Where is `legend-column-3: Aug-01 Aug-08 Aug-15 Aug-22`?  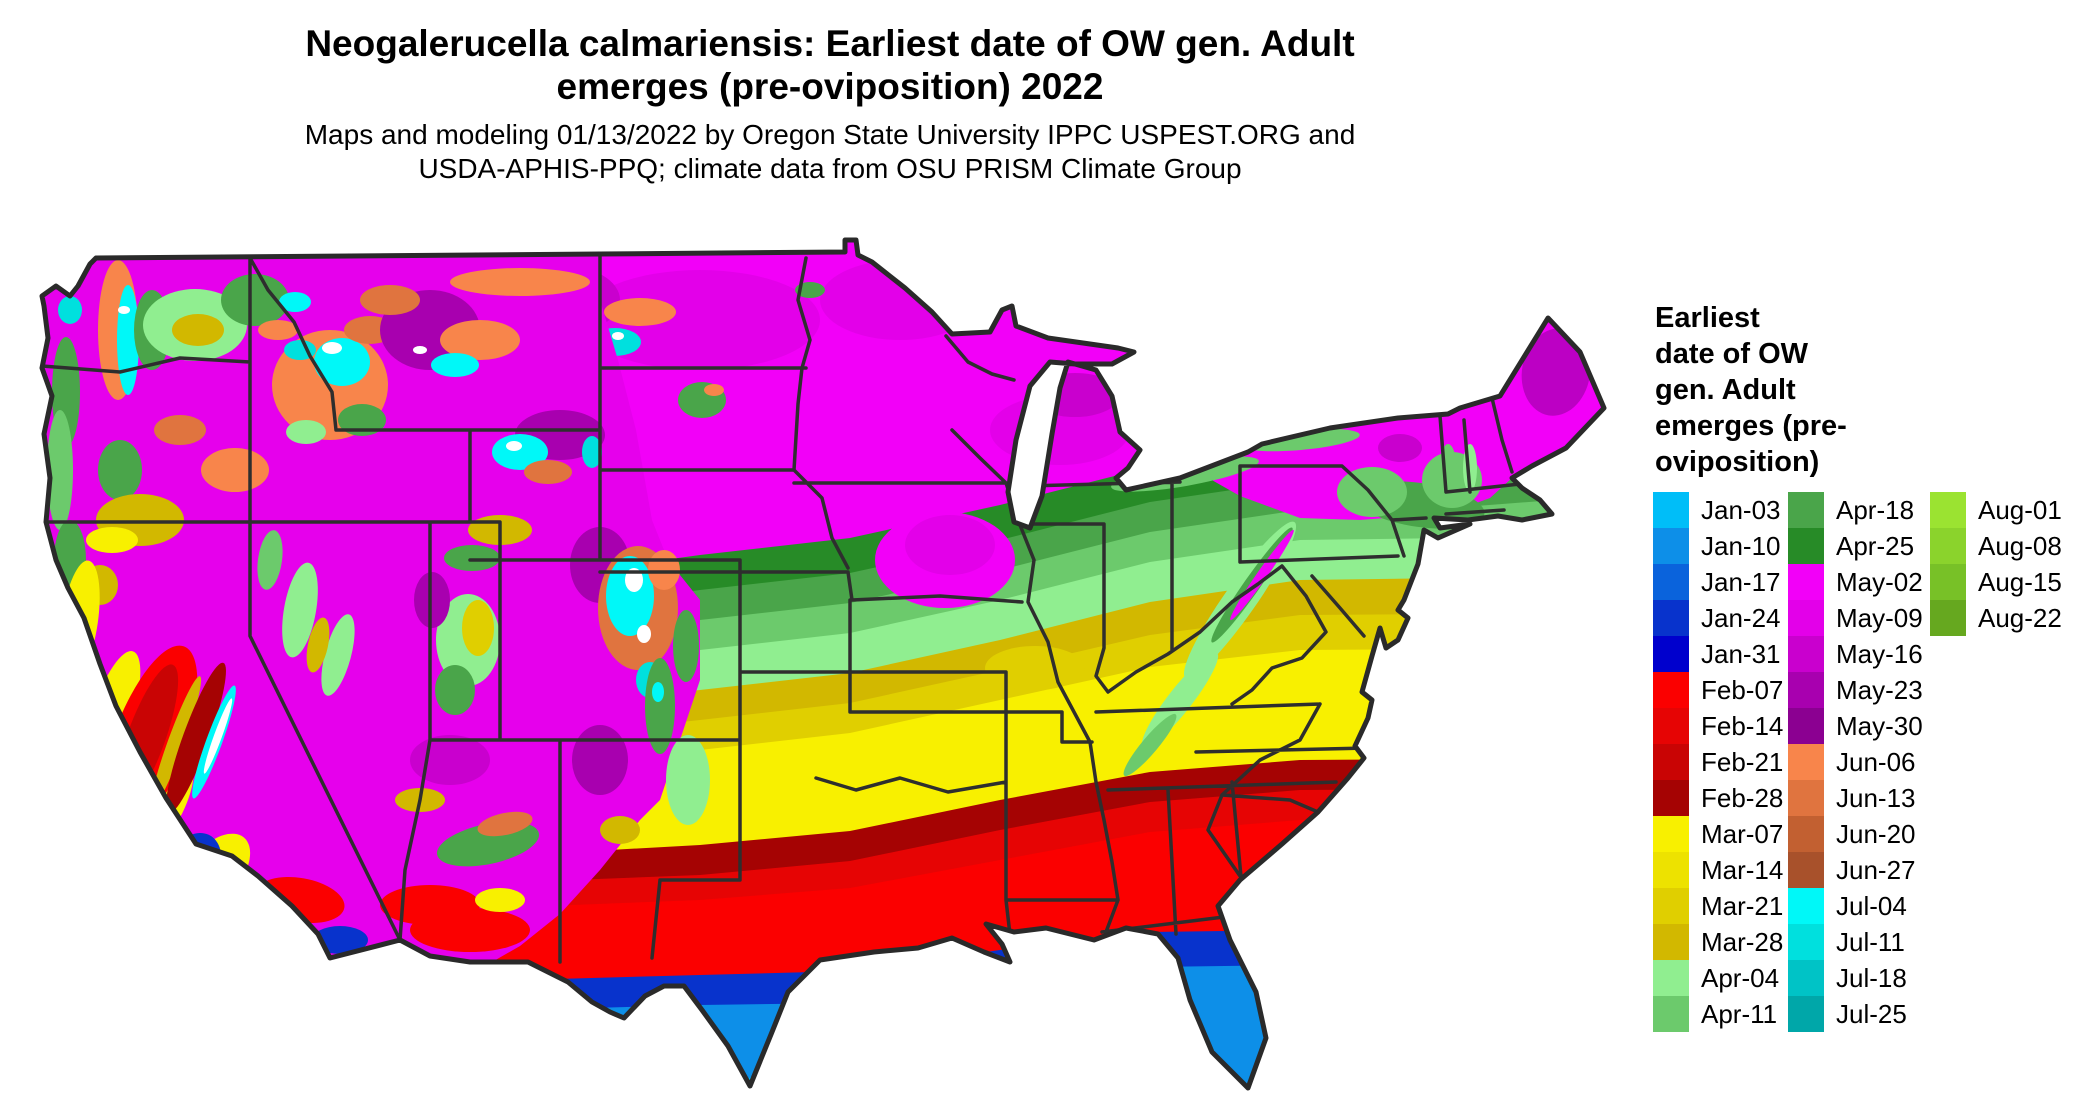 legend-column-3: Aug-01 Aug-08 Aug-15 Aug-22 is located at coordinates (1996, 564).